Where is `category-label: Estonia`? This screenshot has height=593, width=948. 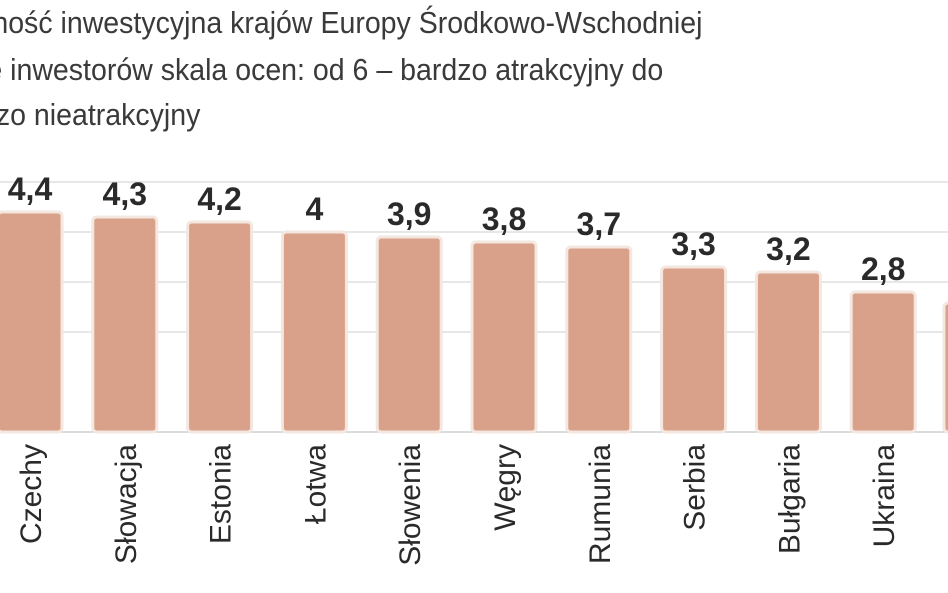 category-label: Estonia is located at coordinates (221, 494).